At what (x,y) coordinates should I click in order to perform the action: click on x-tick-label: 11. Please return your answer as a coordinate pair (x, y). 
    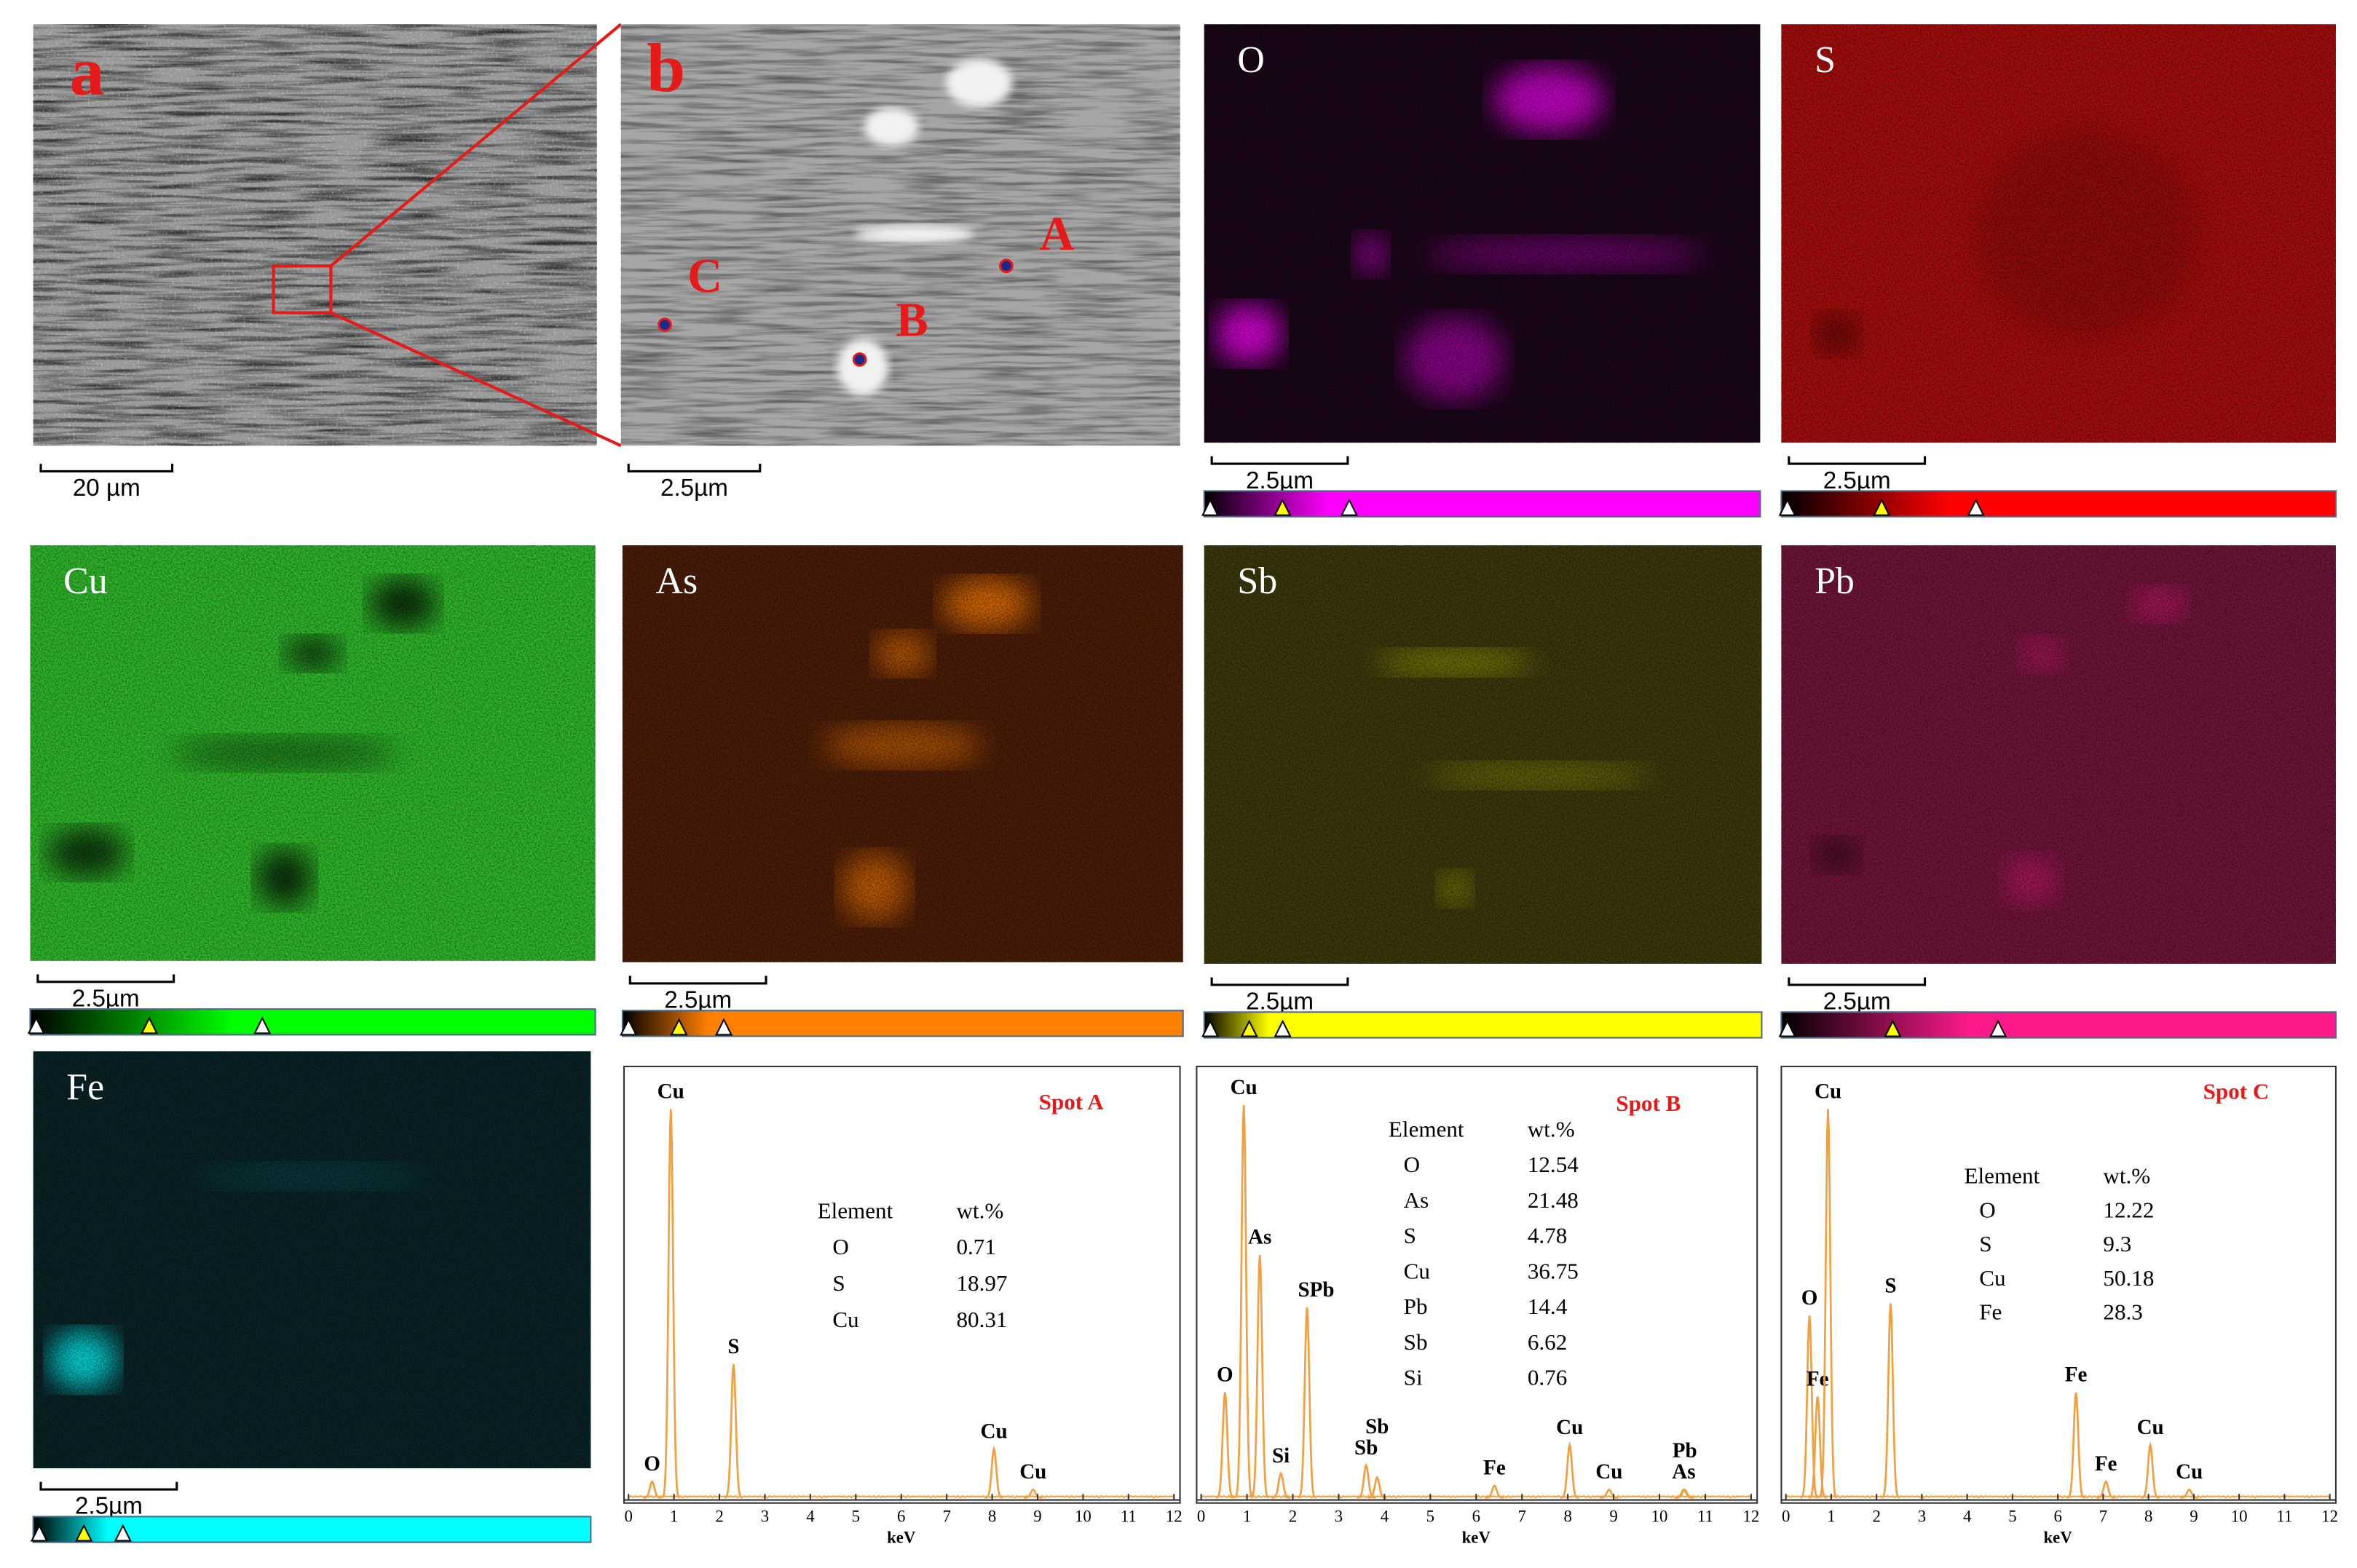
    Looking at the image, I should click on (1705, 1517).